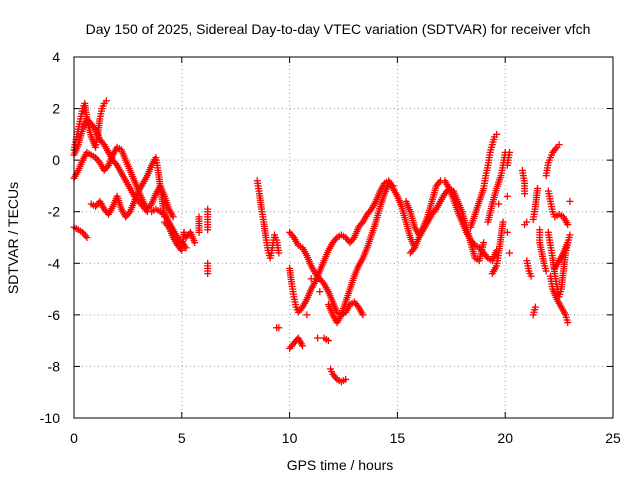  What do you see at coordinates (56, 109) in the screenshot?
I see `y-tick-label: 2` at bounding box center [56, 109].